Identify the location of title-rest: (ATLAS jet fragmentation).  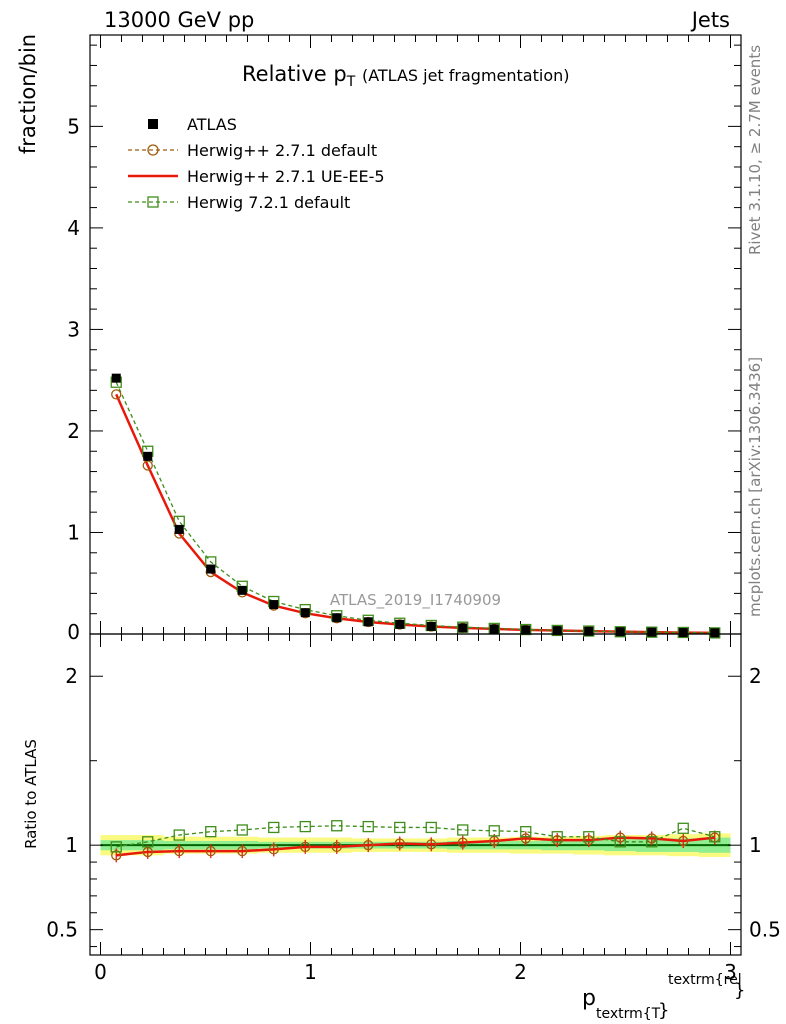
(465, 75).